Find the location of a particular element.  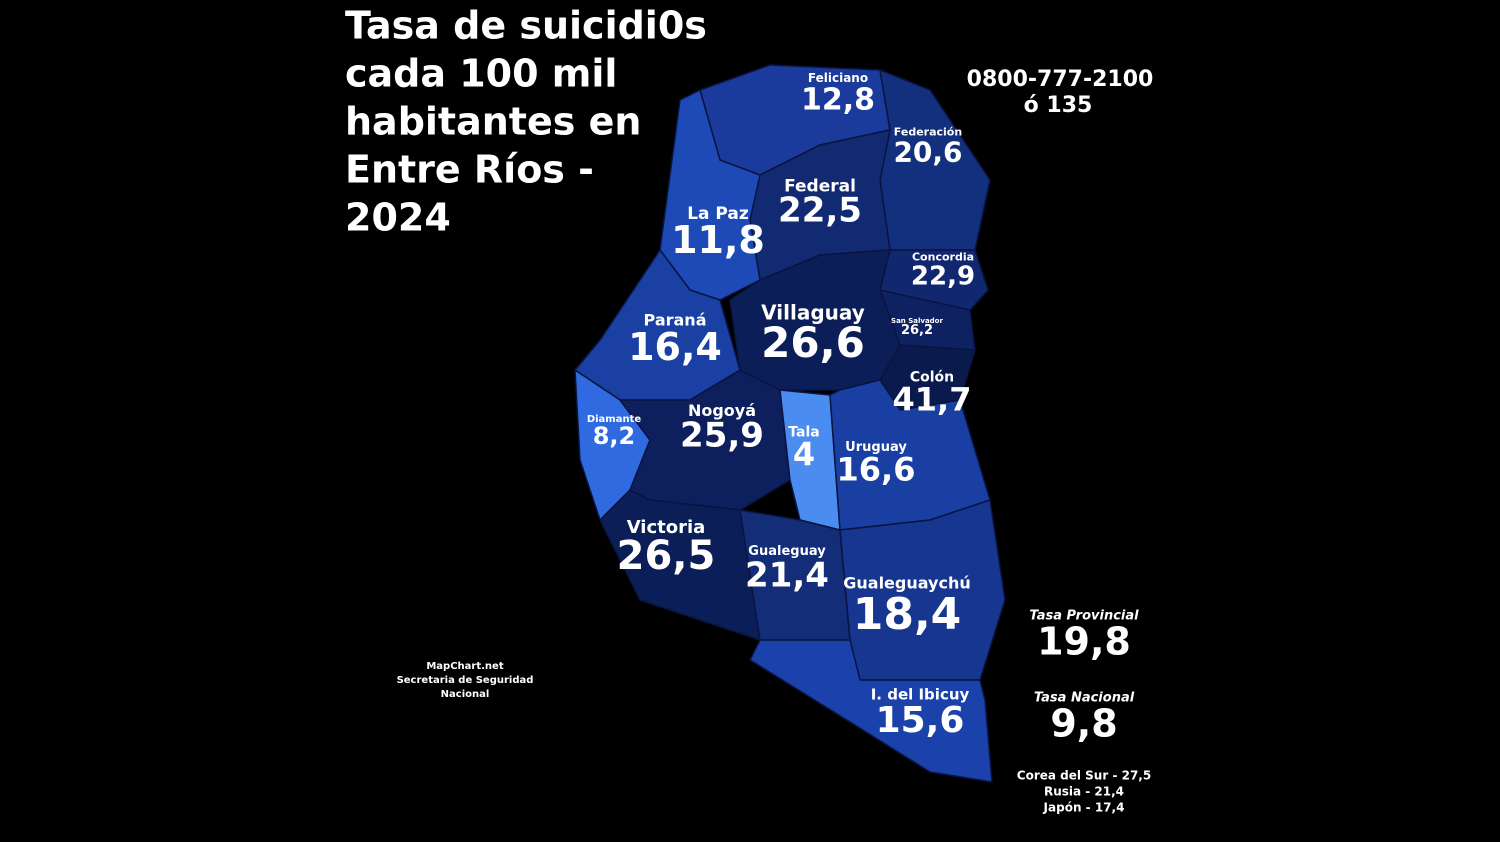

department-value: 18,4 is located at coordinates (907, 614).